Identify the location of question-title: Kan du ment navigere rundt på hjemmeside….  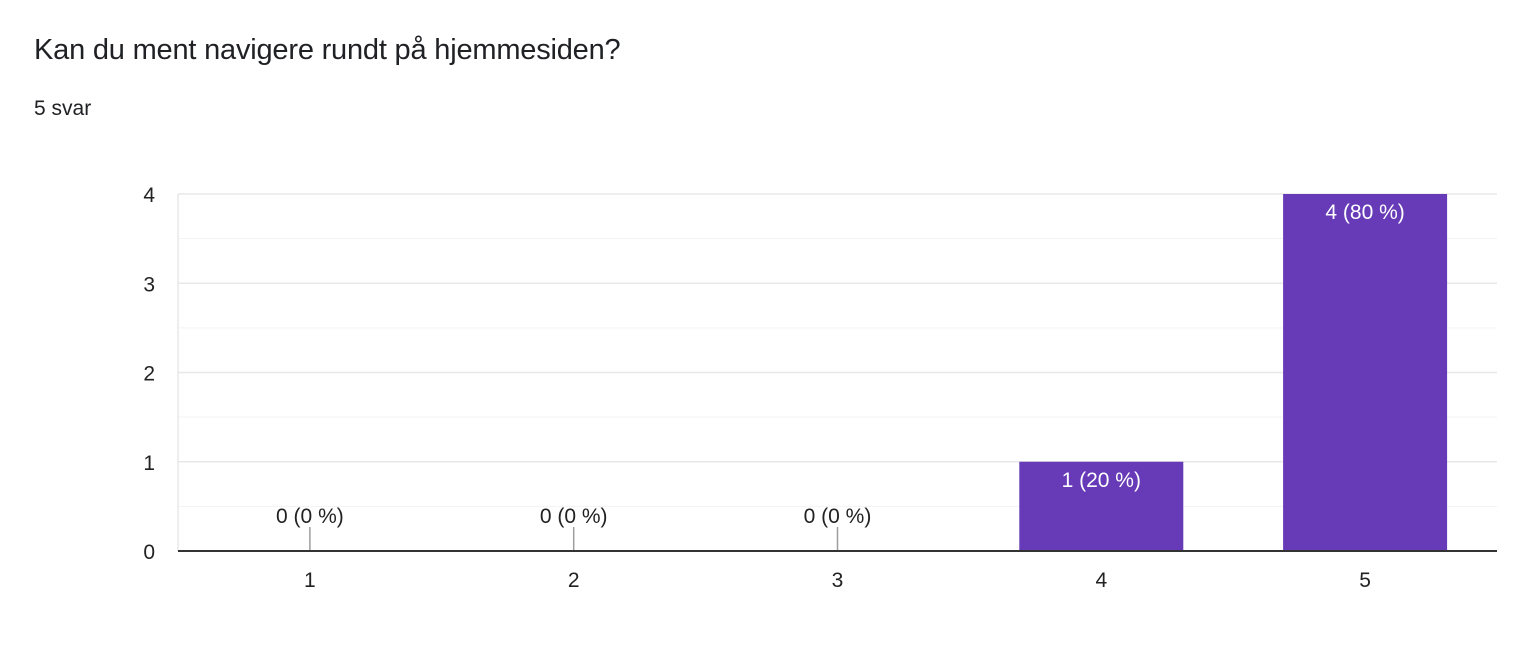
(327, 50).